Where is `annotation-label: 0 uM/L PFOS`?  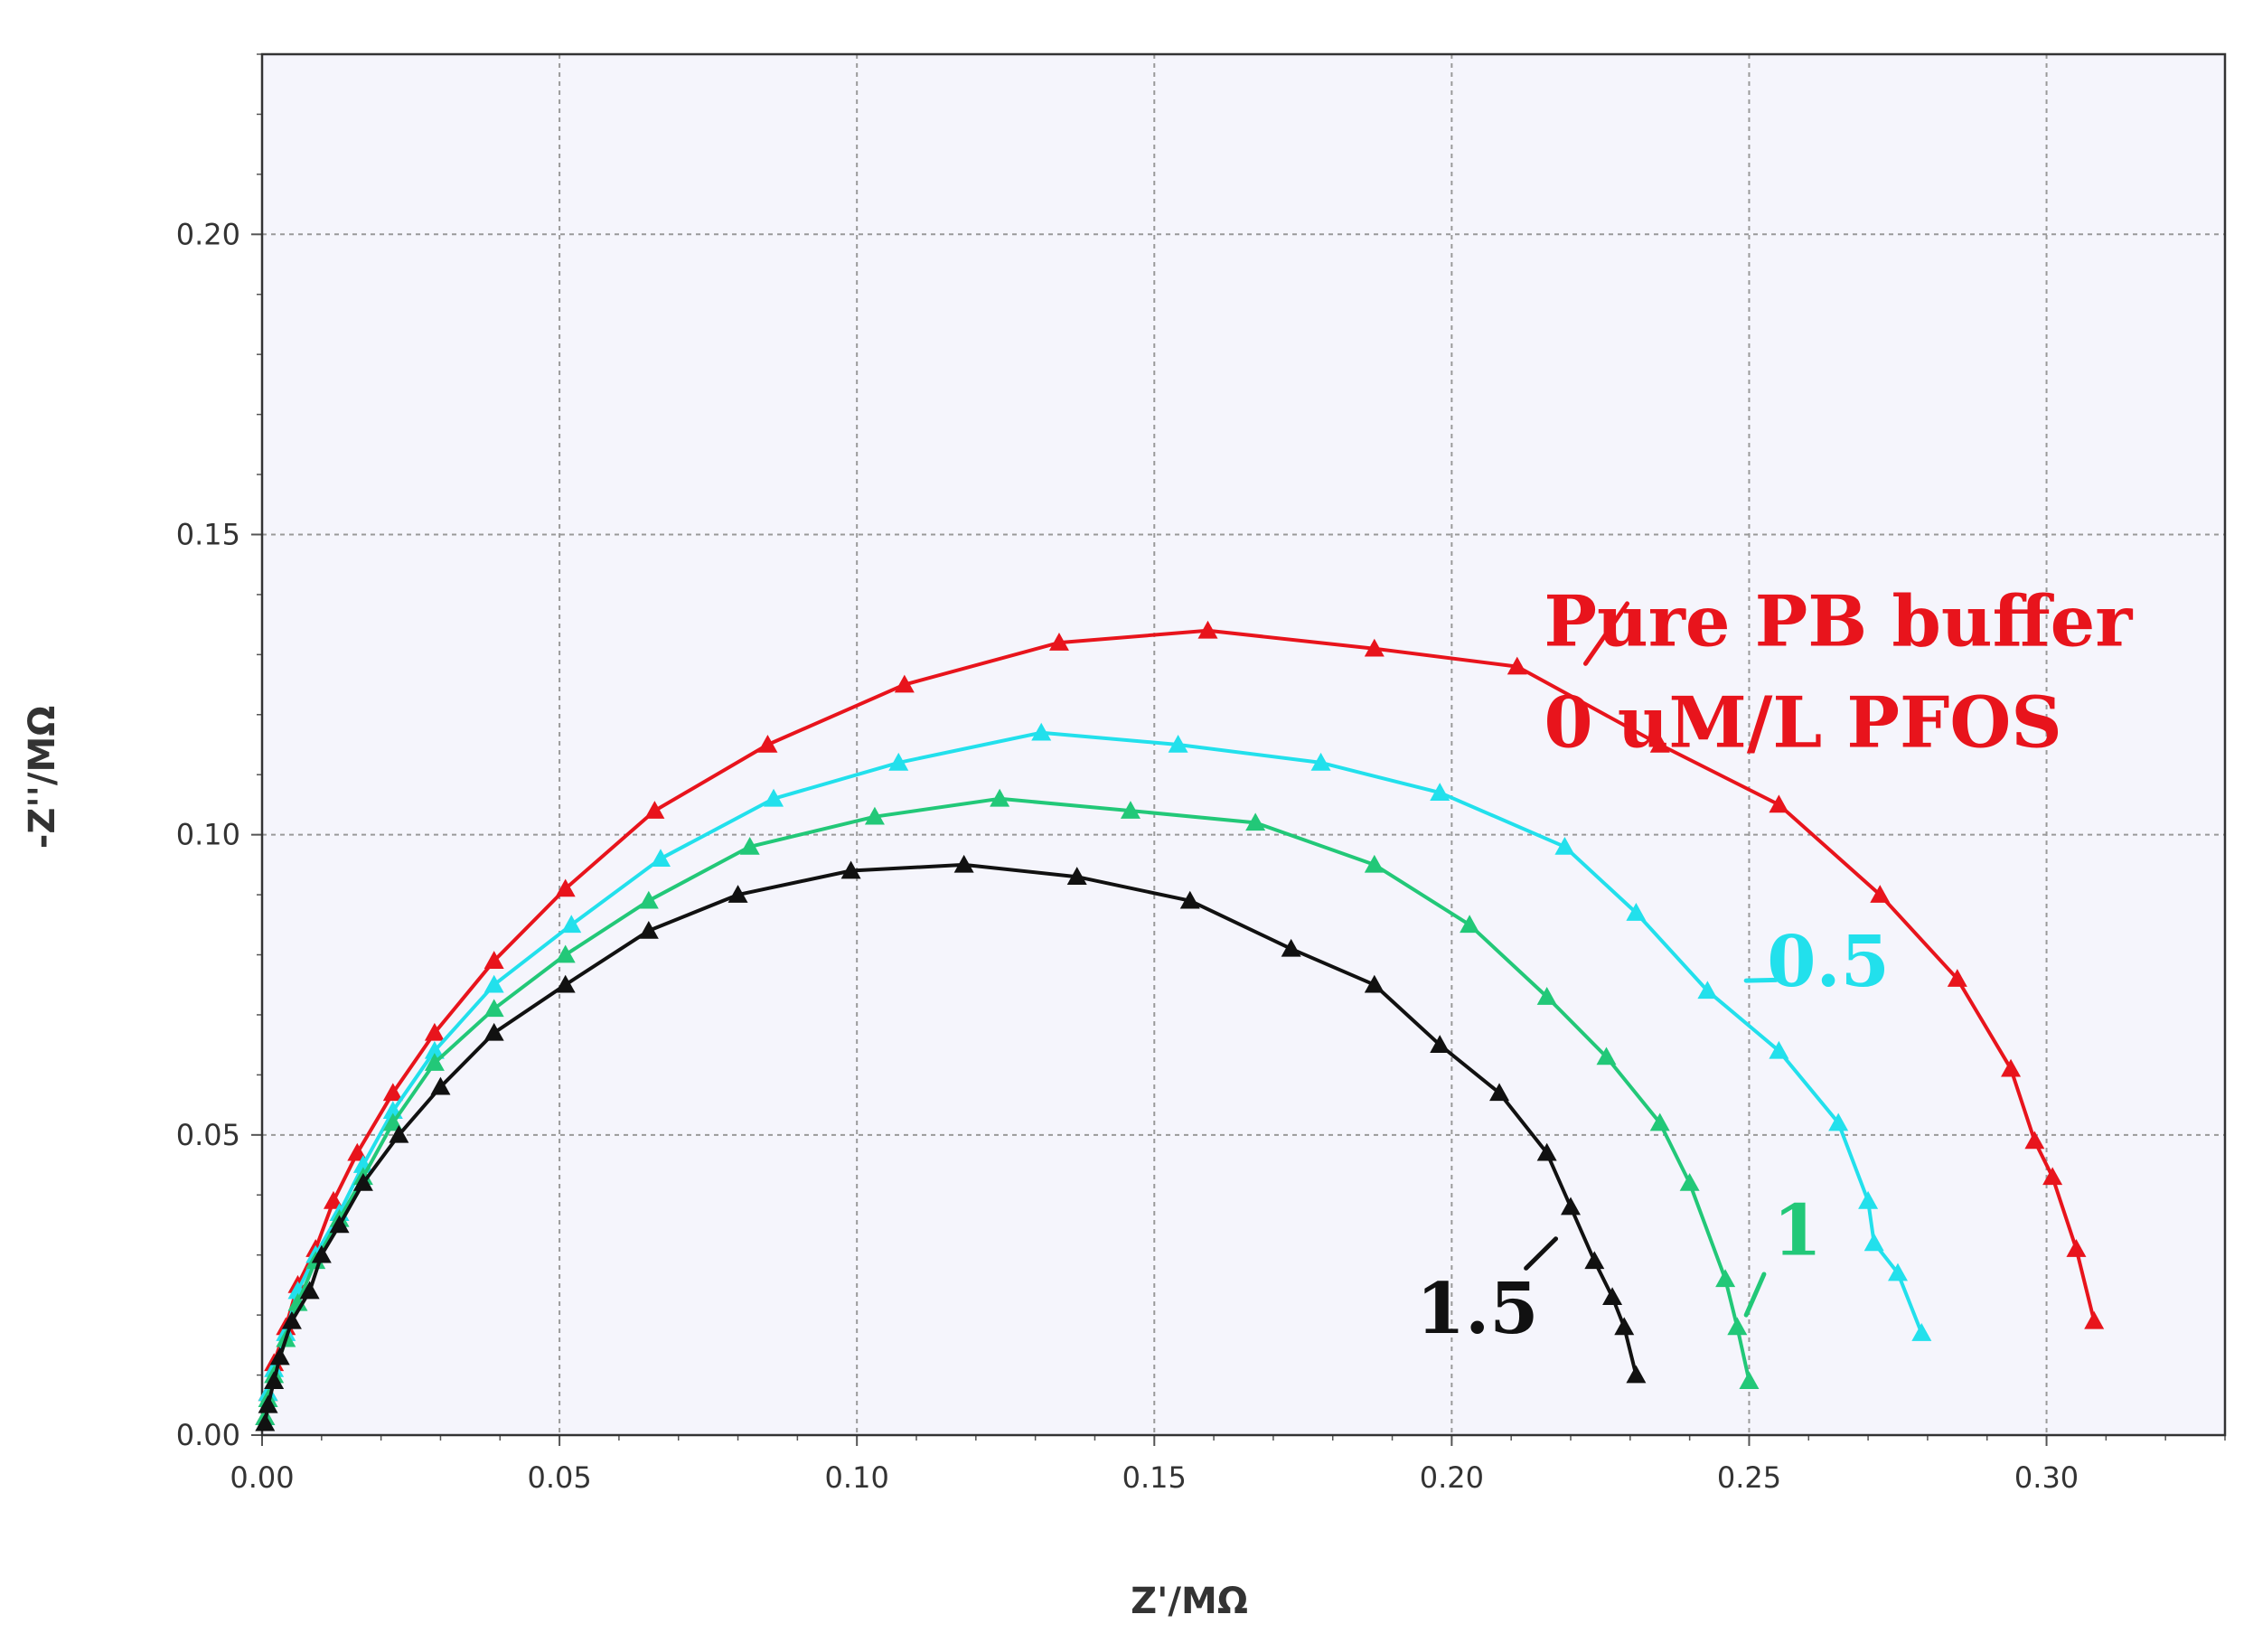
annotation-label: 0 uM/L PFOS is located at coordinates (1803, 722).